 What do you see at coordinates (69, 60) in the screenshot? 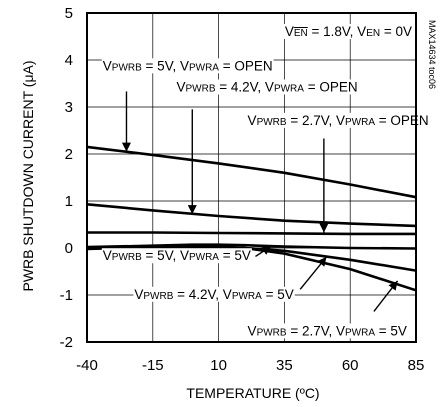
I see `y-tick-label: 4` at bounding box center [69, 60].